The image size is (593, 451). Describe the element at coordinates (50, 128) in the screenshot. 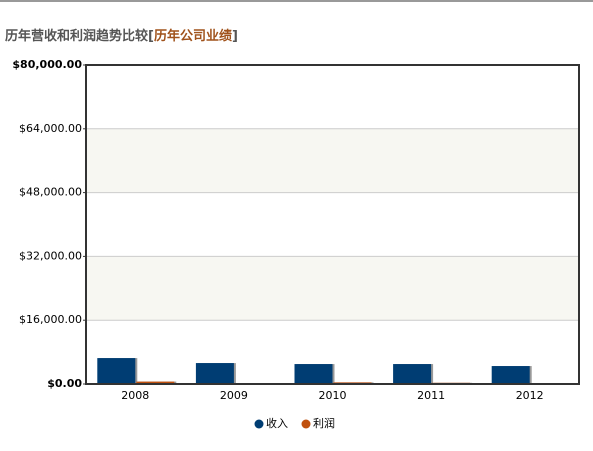

I see `y-tick-label: $64,000.00` at that location.